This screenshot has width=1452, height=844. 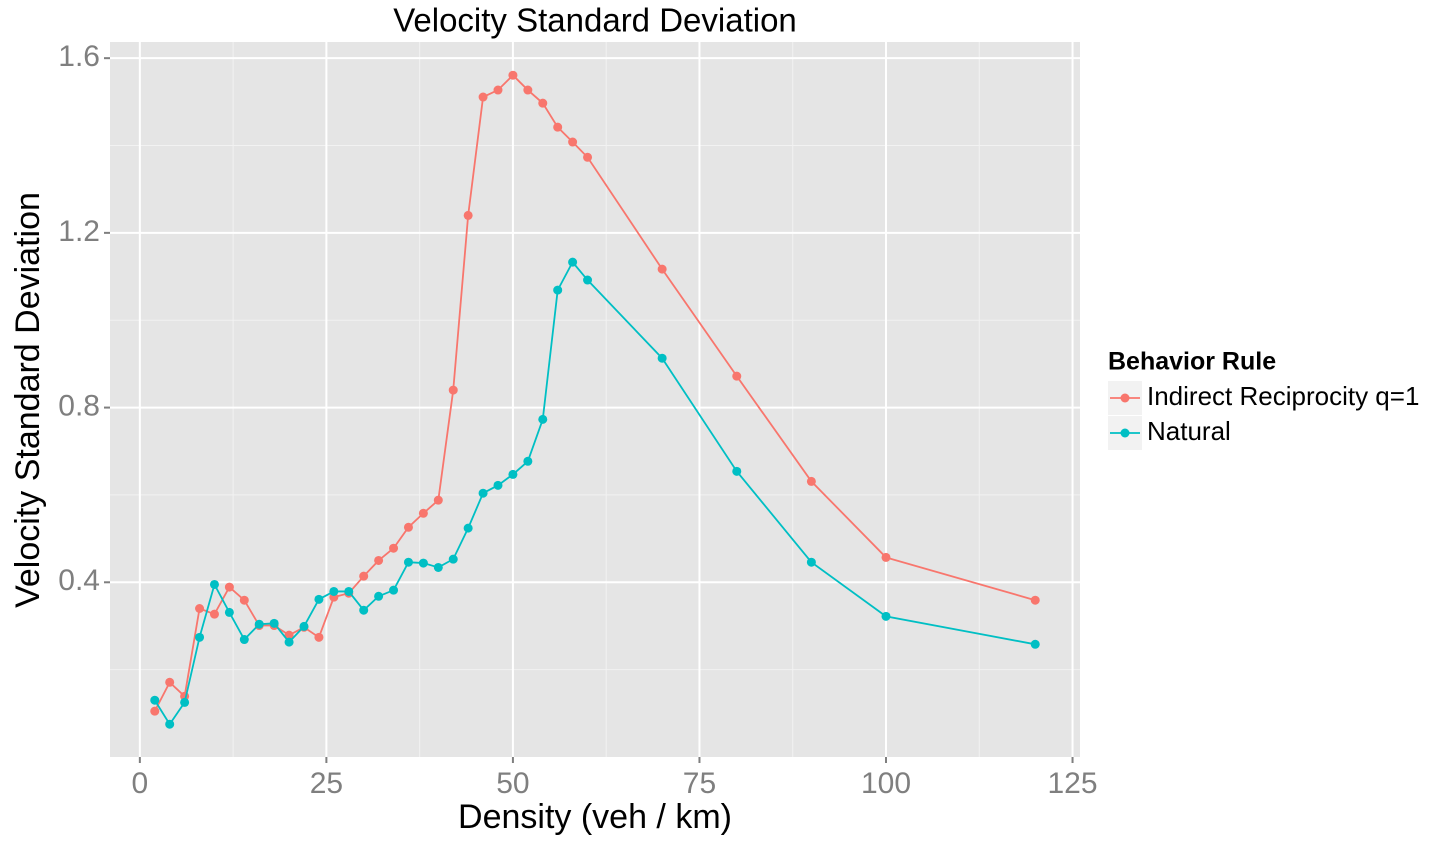 What do you see at coordinates (326, 783) in the screenshot?
I see `x-tick-label: 25` at bounding box center [326, 783].